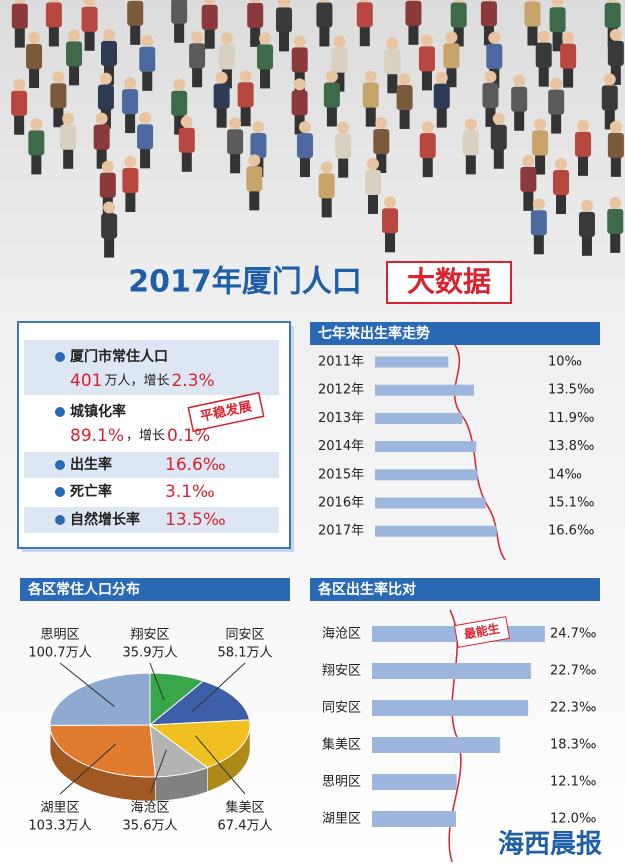 The image size is (625, 865). I want to click on value-label: 12.1‰, so click(573, 782).